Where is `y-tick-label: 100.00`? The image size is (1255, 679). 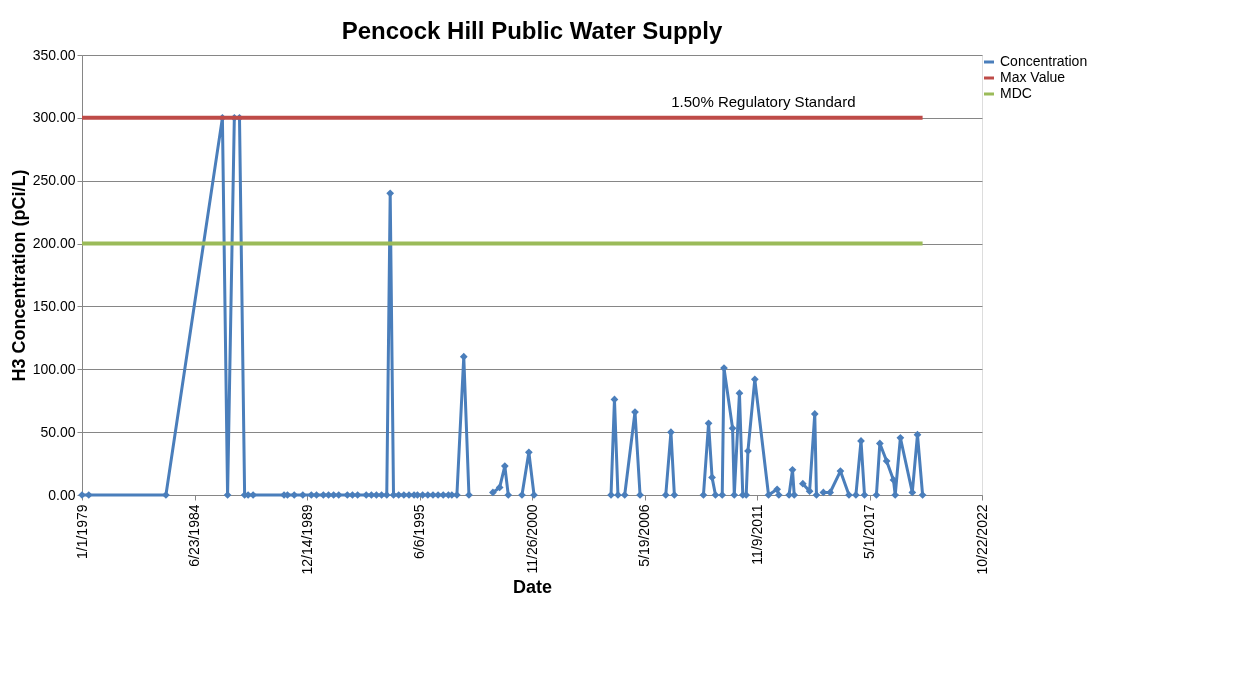 y-tick-label: 100.00 is located at coordinates (54, 368).